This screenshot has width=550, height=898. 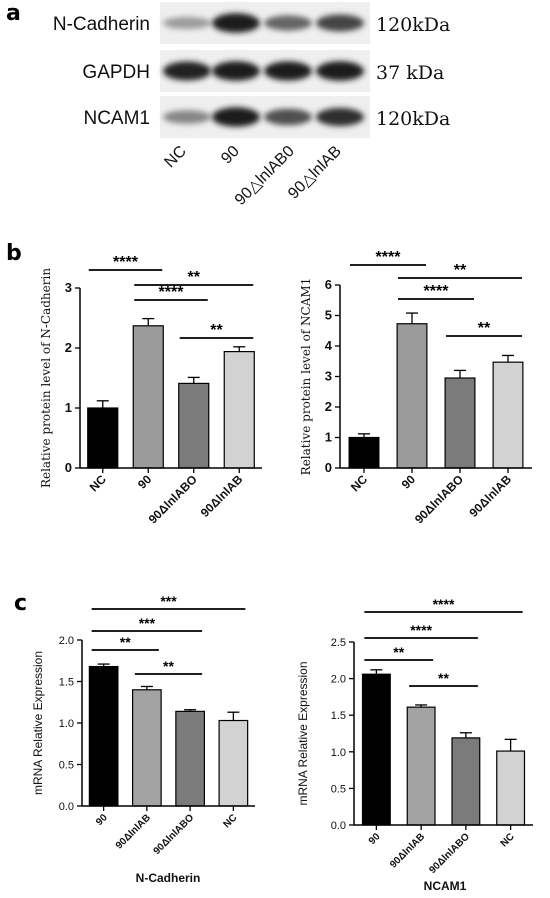 I want to click on panel-label-b: b, so click(x=14, y=253).